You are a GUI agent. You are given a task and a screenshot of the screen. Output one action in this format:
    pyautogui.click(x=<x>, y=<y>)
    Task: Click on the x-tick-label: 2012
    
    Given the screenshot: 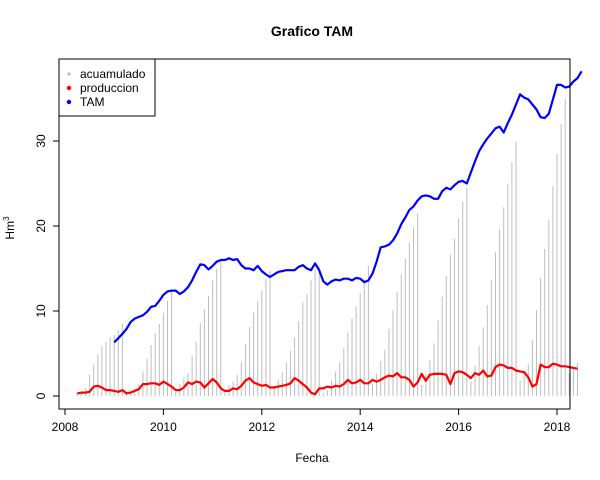 What is the action you would take?
    pyautogui.click(x=261, y=427)
    